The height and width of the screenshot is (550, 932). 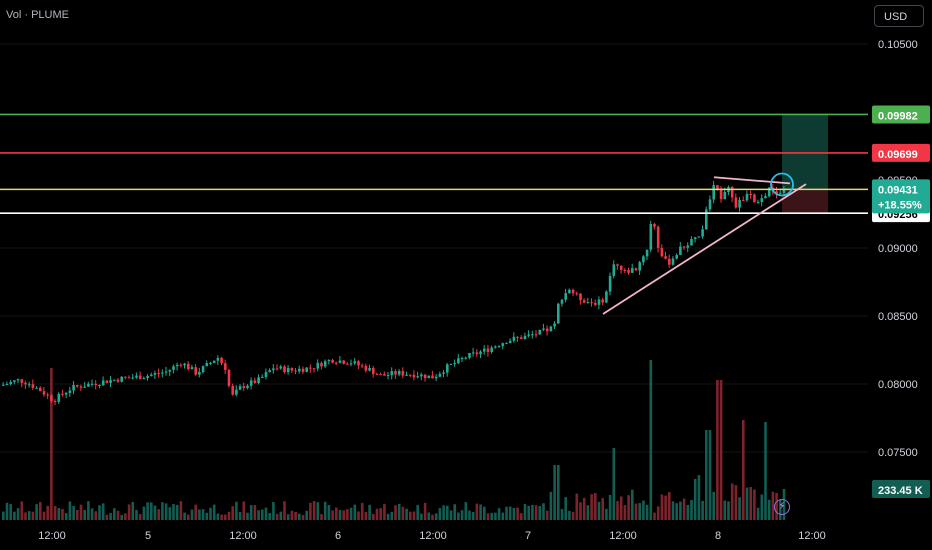 What do you see at coordinates (432, 536) in the screenshot?
I see `time-axis: 12:00 5 12:00 6 12:00 7 12:00 8 12:00` at bounding box center [432, 536].